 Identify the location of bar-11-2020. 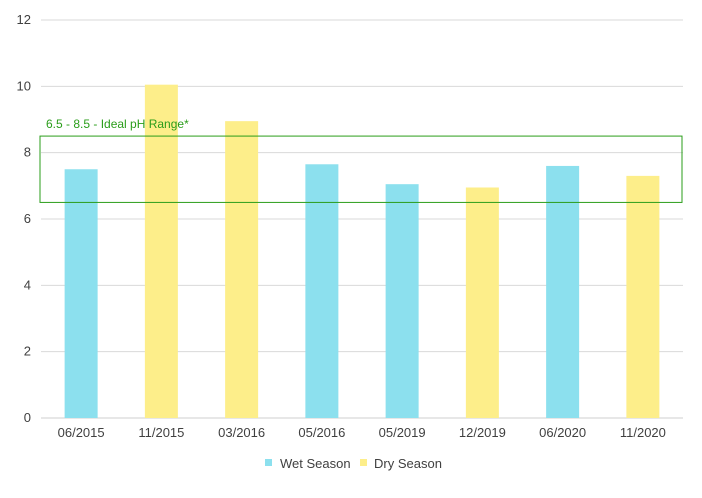
(643, 296).